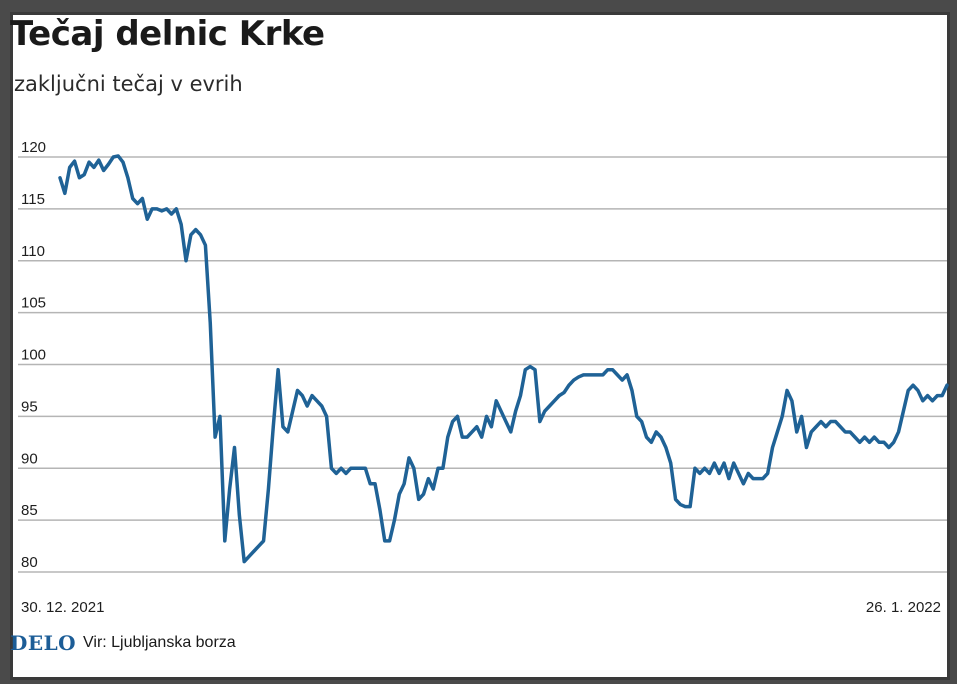 The width and height of the screenshot is (957, 684). What do you see at coordinates (29, 406) in the screenshot?
I see `y-tick-label: 95` at bounding box center [29, 406].